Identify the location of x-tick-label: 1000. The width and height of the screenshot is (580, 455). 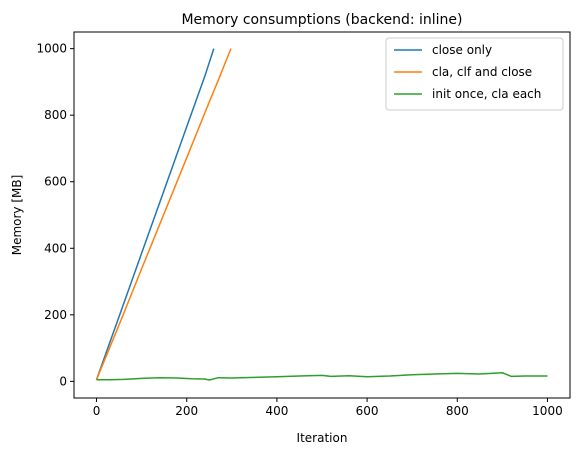
(547, 411).